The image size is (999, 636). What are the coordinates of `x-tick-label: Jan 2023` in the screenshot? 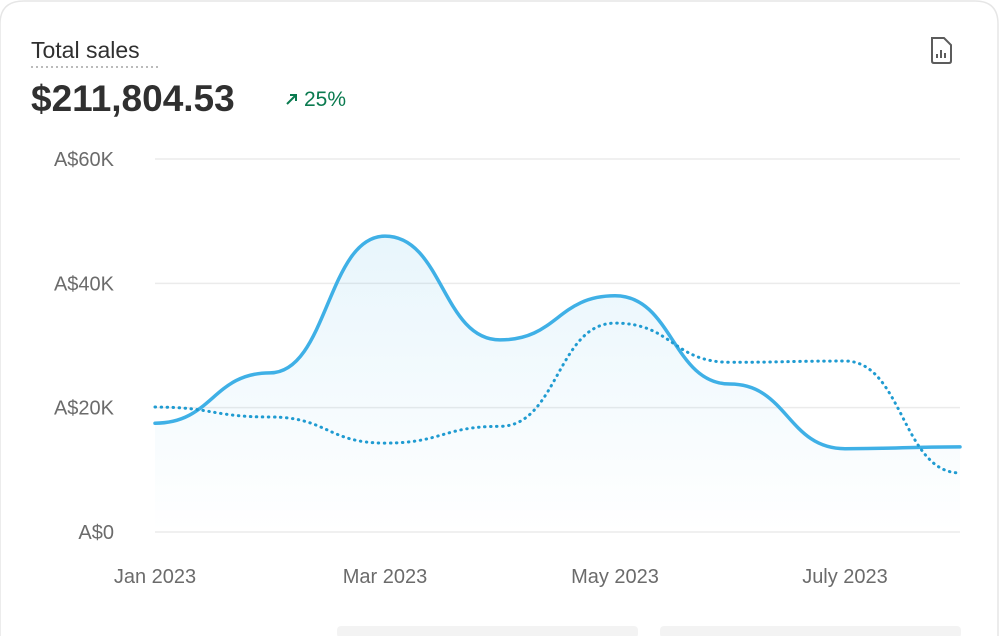 It's located at (155, 577).